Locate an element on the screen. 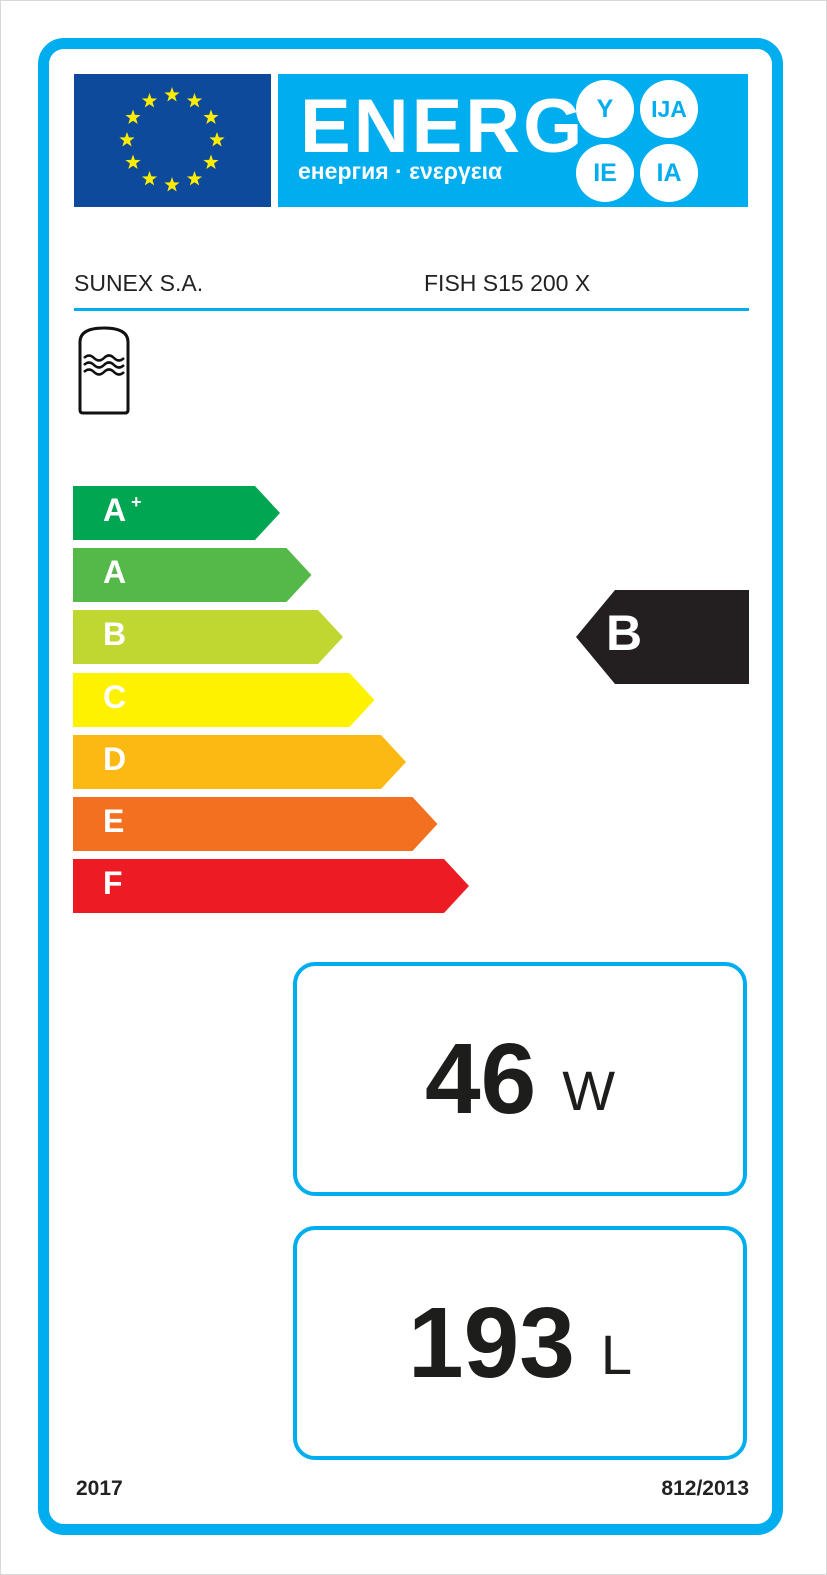  rating-arrow: B is located at coordinates (662, 637).